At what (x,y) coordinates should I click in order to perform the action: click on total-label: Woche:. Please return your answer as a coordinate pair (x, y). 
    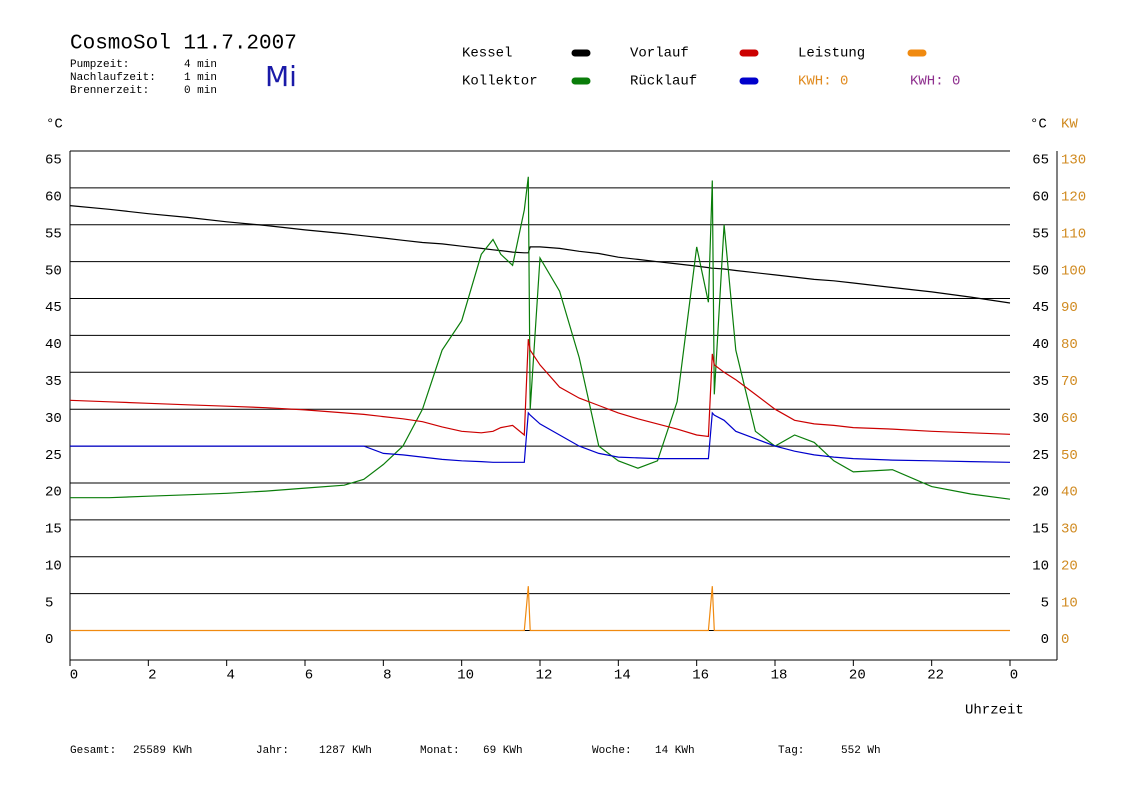
    Looking at the image, I should click on (612, 751).